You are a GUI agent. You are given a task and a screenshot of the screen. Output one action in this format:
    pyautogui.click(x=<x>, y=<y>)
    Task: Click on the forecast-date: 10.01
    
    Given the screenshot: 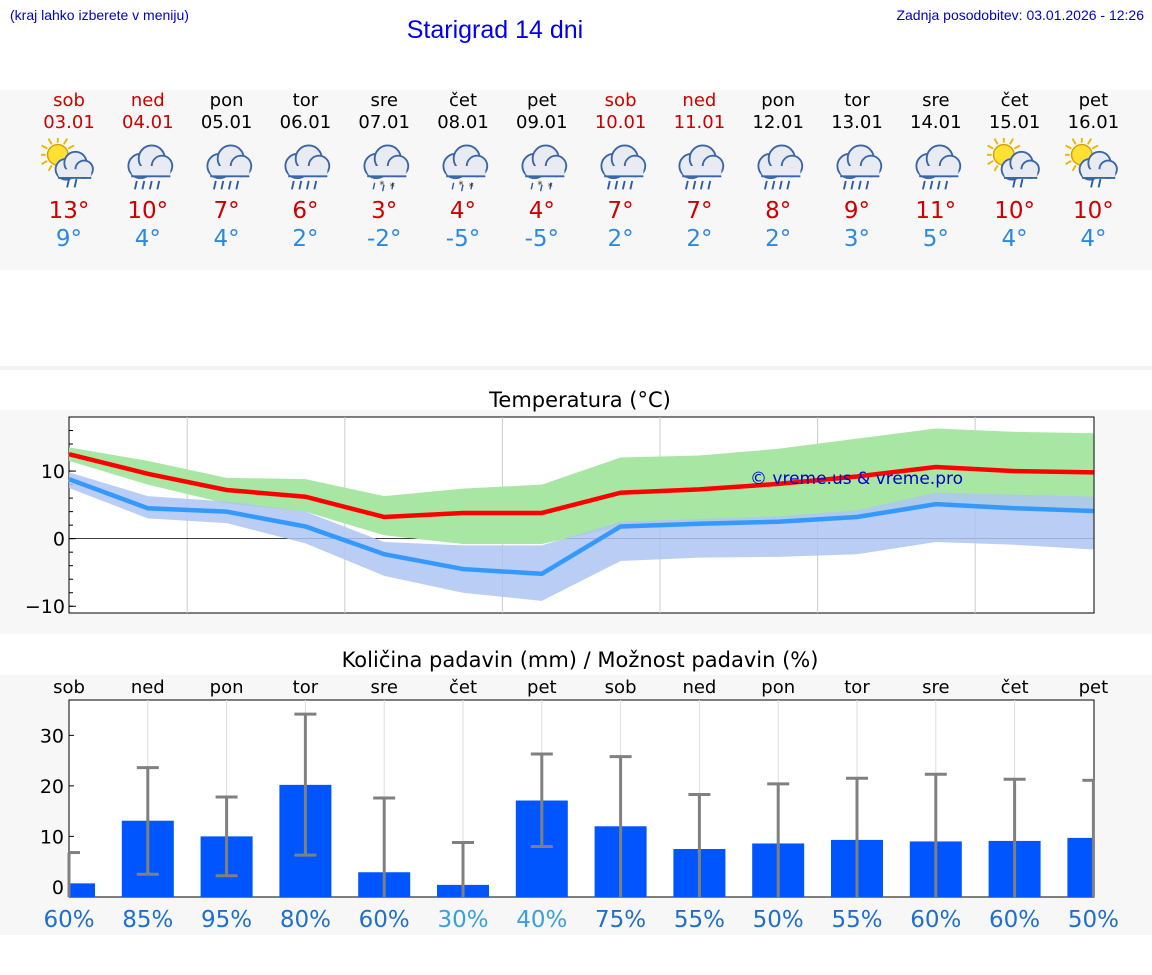 What is the action you would take?
    pyautogui.click(x=620, y=122)
    